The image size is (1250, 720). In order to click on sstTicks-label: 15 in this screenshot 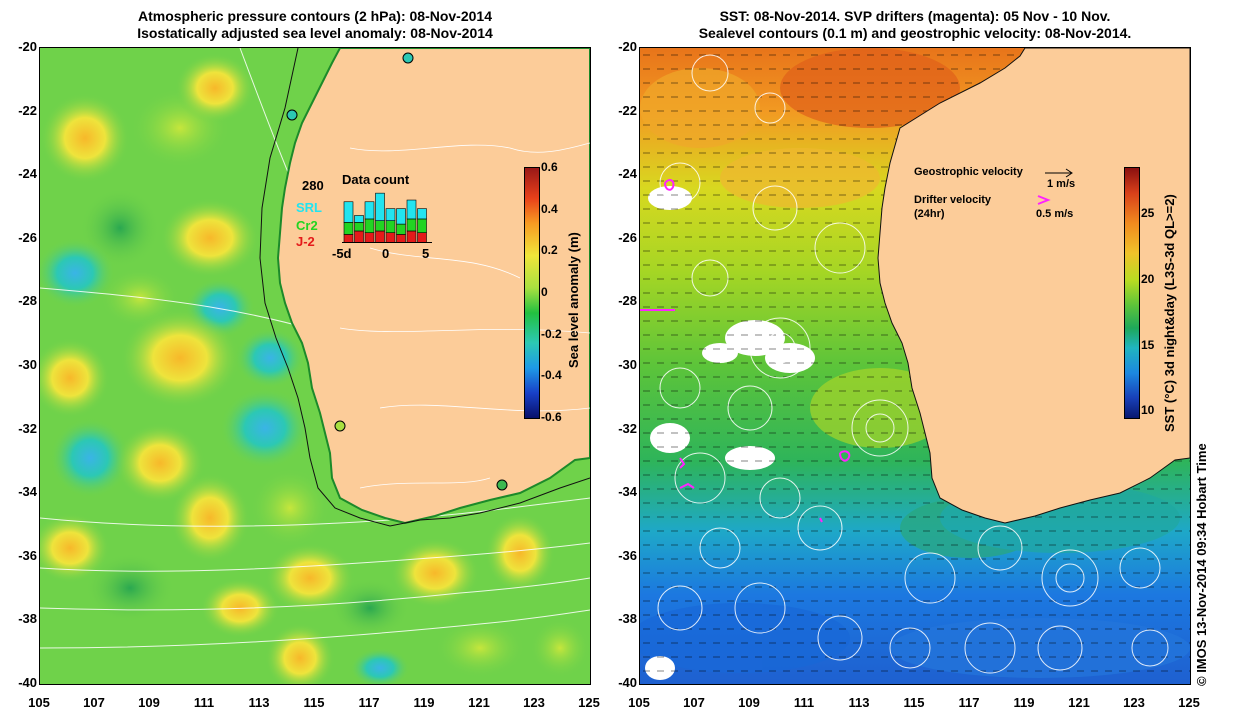, I will do `click(1148, 344)`.